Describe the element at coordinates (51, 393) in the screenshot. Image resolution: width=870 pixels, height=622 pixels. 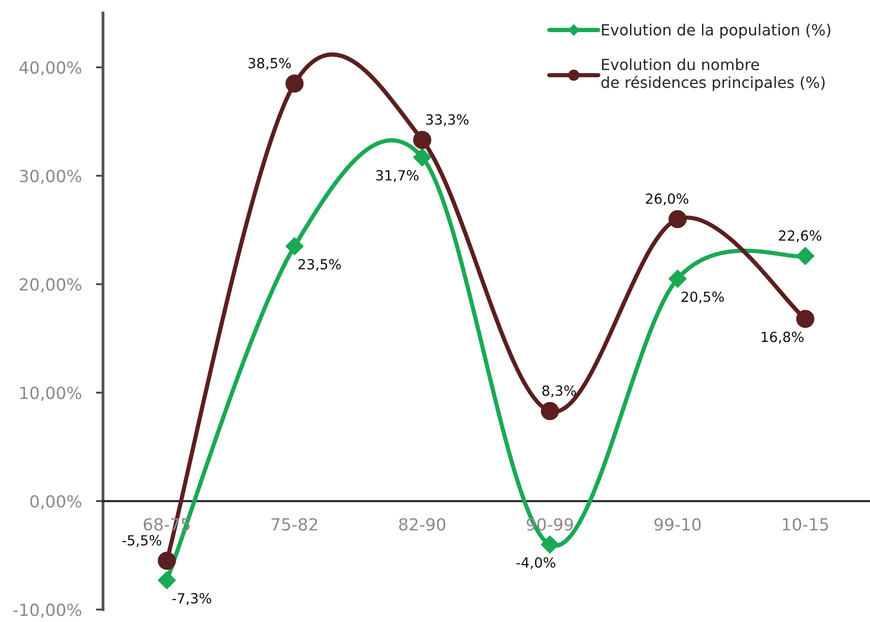
I see `y-tick-label: 10,00%` at that location.